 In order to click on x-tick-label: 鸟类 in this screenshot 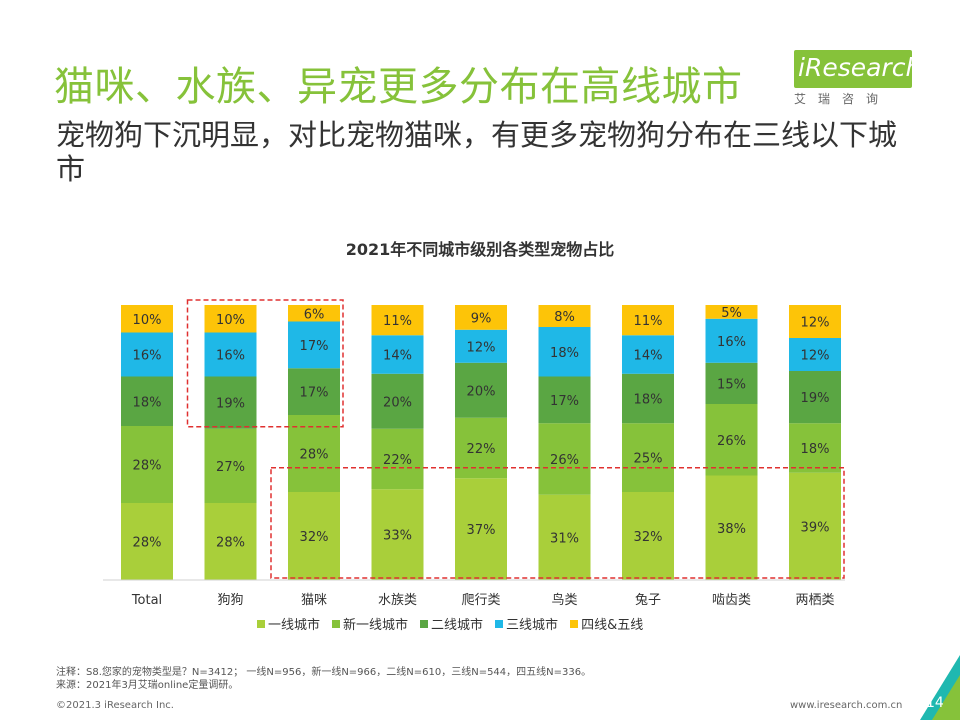, I will do `click(564, 600)`.